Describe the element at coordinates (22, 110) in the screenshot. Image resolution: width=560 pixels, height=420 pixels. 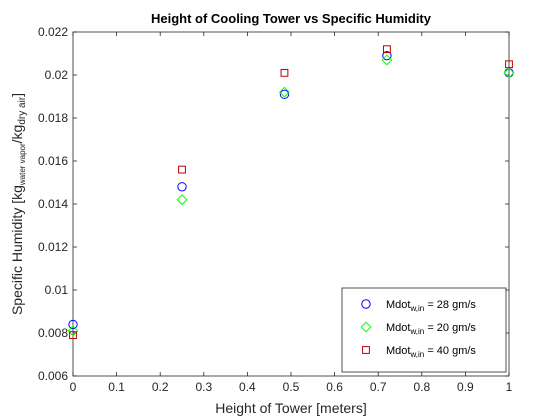
I see `y-axis-label-sub2: dry air` at that location.